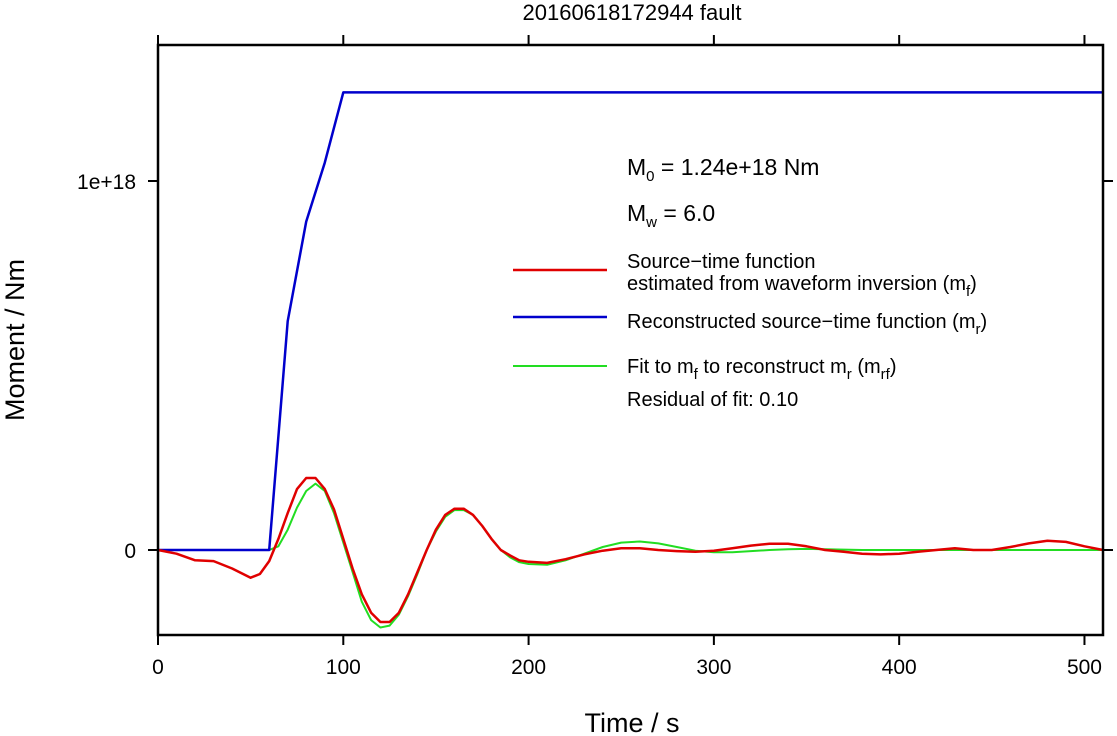  Describe the element at coordinates (713, 667) in the screenshot. I see `x-tick-label: 300` at that location.